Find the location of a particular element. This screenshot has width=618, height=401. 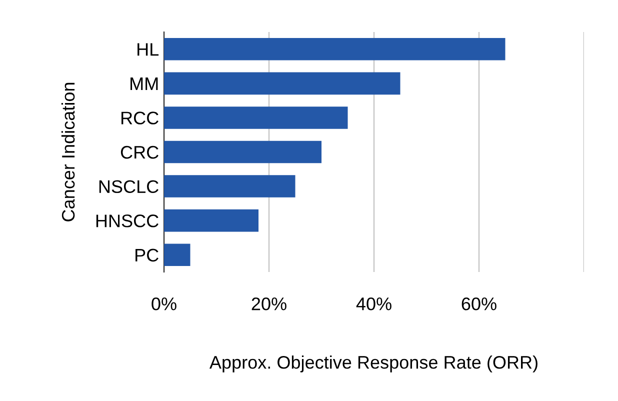

x-tick-label: 40% is located at coordinates (374, 303).